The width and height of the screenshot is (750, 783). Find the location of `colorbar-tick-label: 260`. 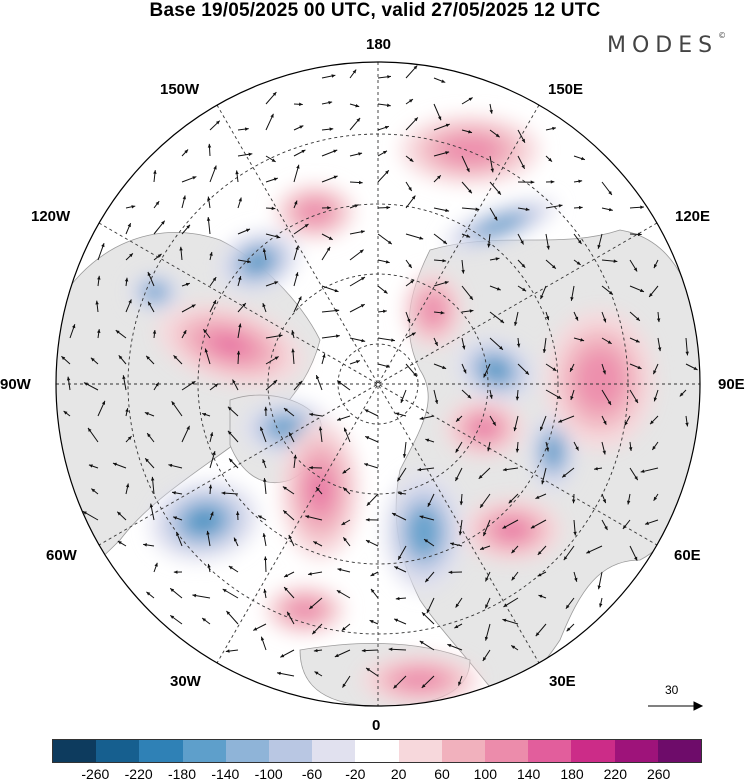

colorbar-tick-label: 260 is located at coordinates (658, 774).